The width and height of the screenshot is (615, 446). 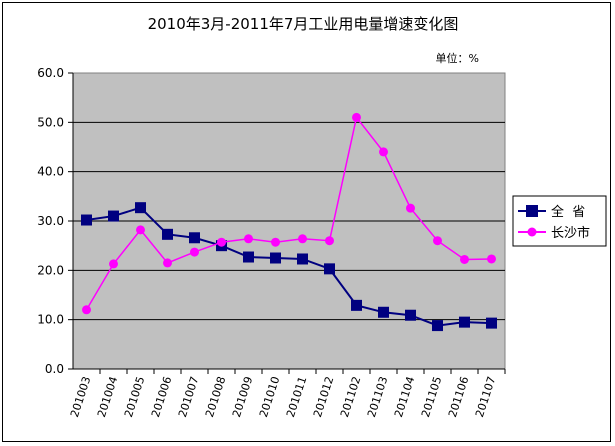 I want to click on y-tick-label: 50.0, so click(x=50, y=122).